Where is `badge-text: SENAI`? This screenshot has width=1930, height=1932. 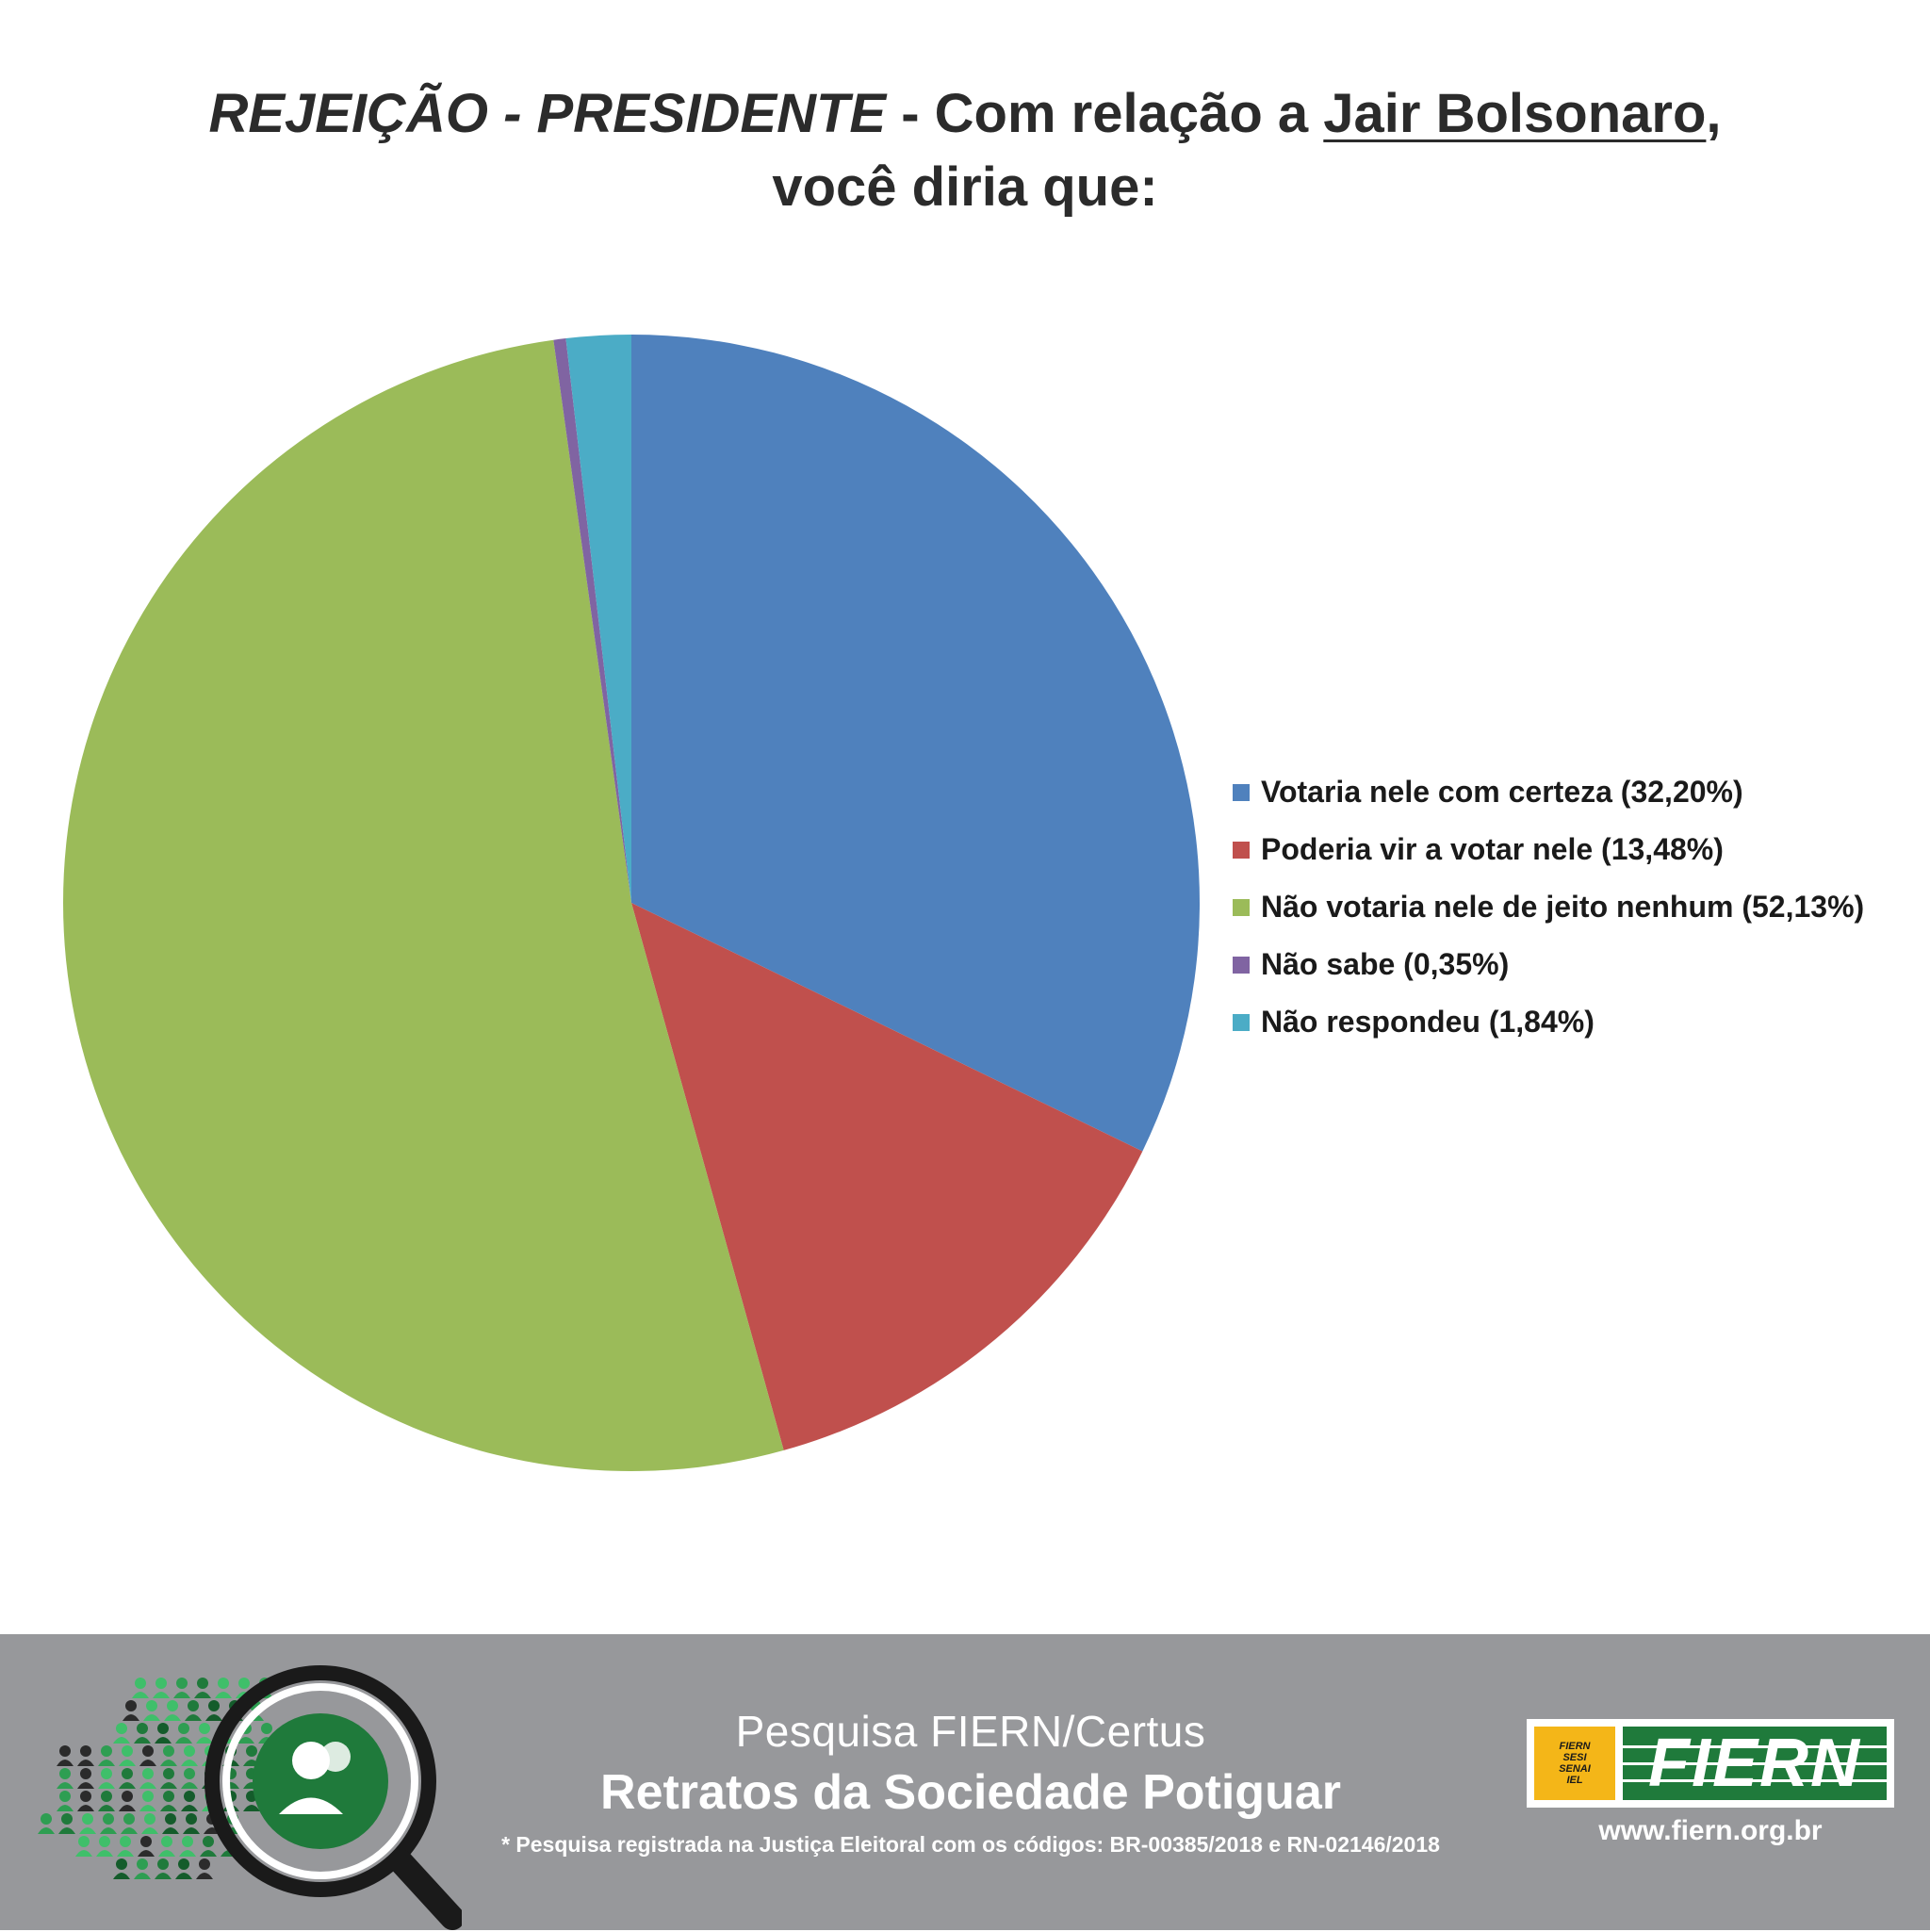 badge-text: SENAI is located at coordinates (1575, 1769).